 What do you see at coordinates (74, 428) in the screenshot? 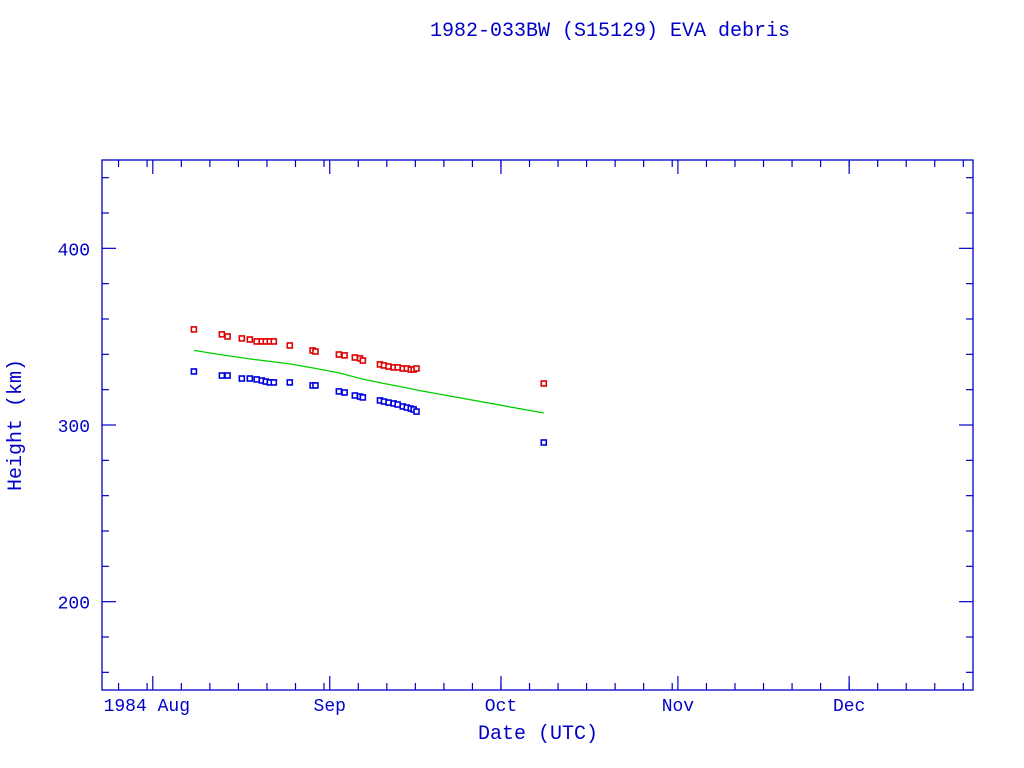
I see `y-tick-label: 300` at bounding box center [74, 428].